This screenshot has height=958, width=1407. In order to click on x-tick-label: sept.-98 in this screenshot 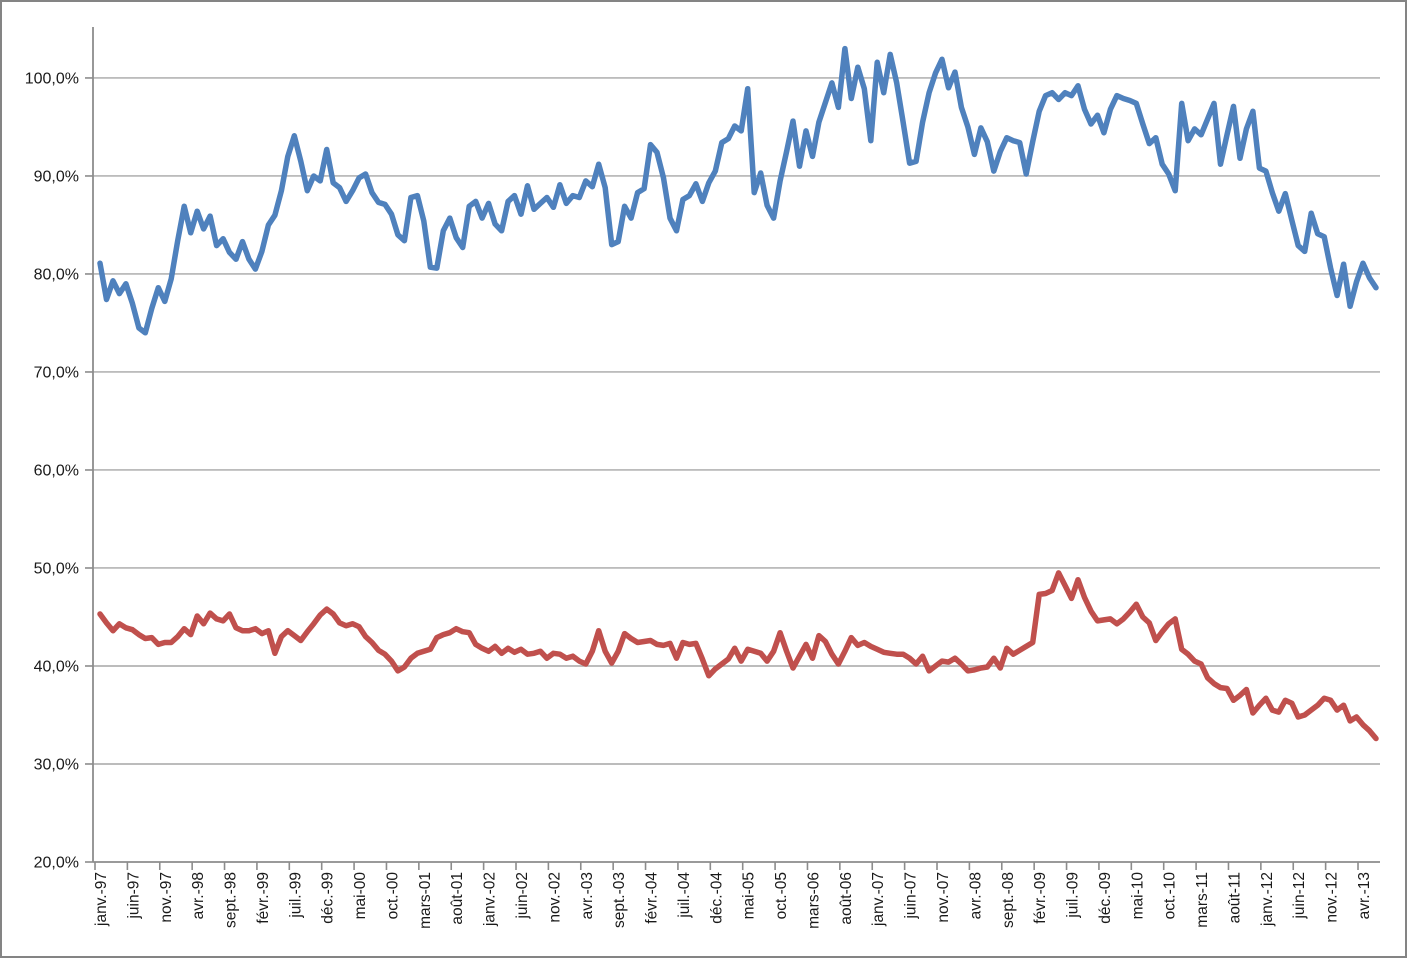, I will do `click(231, 900)`.